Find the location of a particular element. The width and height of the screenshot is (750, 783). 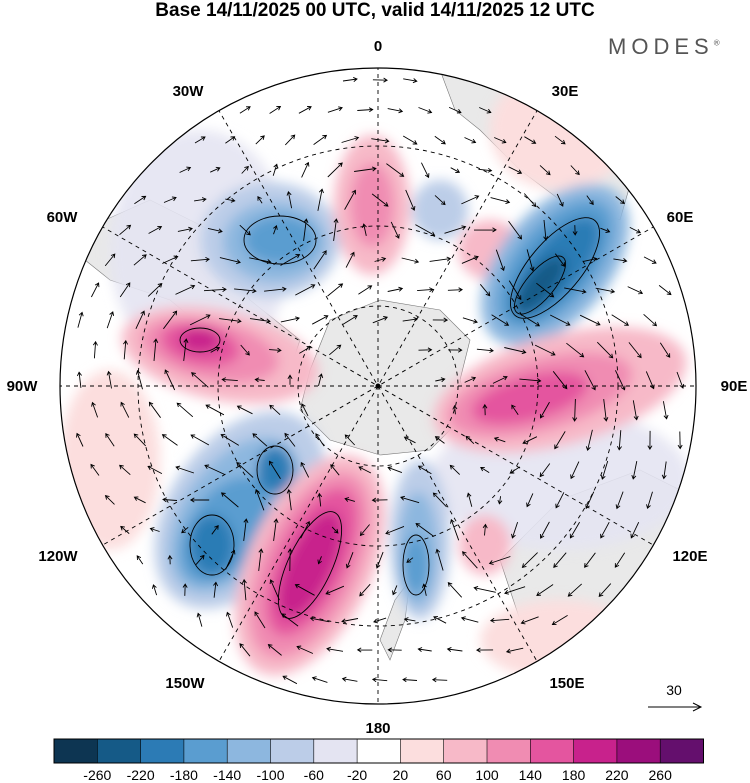

lon-label-90w: 90W is located at coordinates (23, 386).